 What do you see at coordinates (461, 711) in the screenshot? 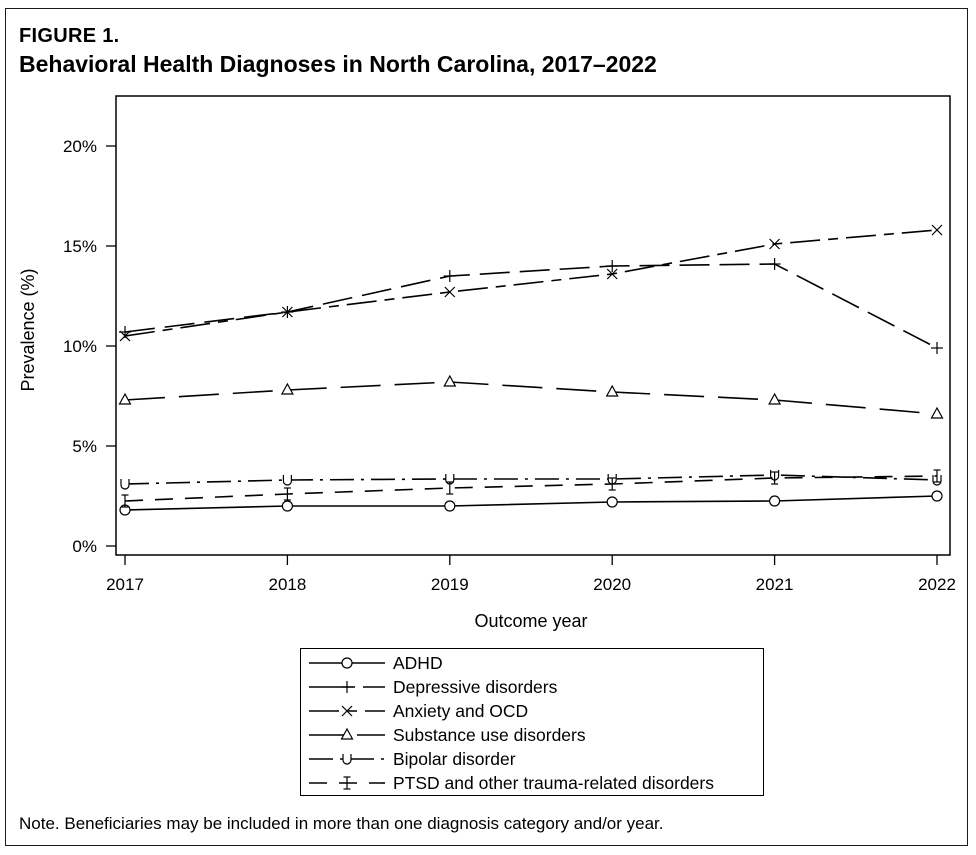
I see `legend-label: Anxiety and OCD` at bounding box center [461, 711].